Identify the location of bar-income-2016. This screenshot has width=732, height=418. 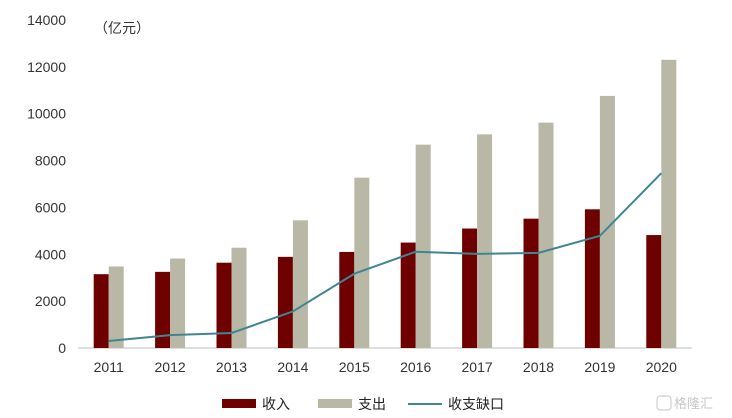
(408, 295).